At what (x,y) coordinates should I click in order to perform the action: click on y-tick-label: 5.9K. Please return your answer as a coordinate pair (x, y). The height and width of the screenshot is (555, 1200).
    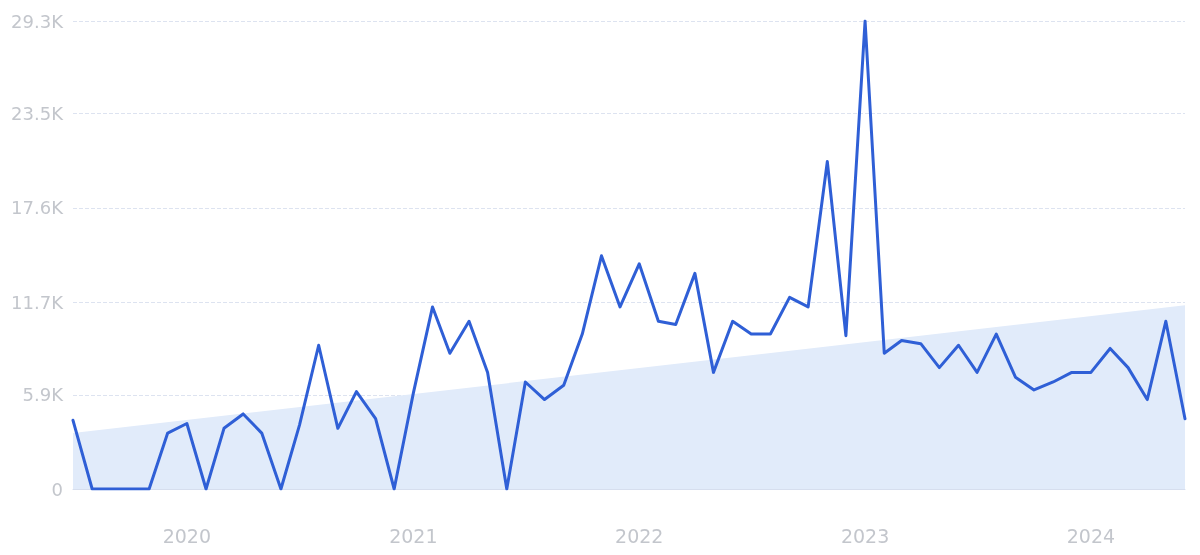
    Looking at the image, I should click on (43, 395).